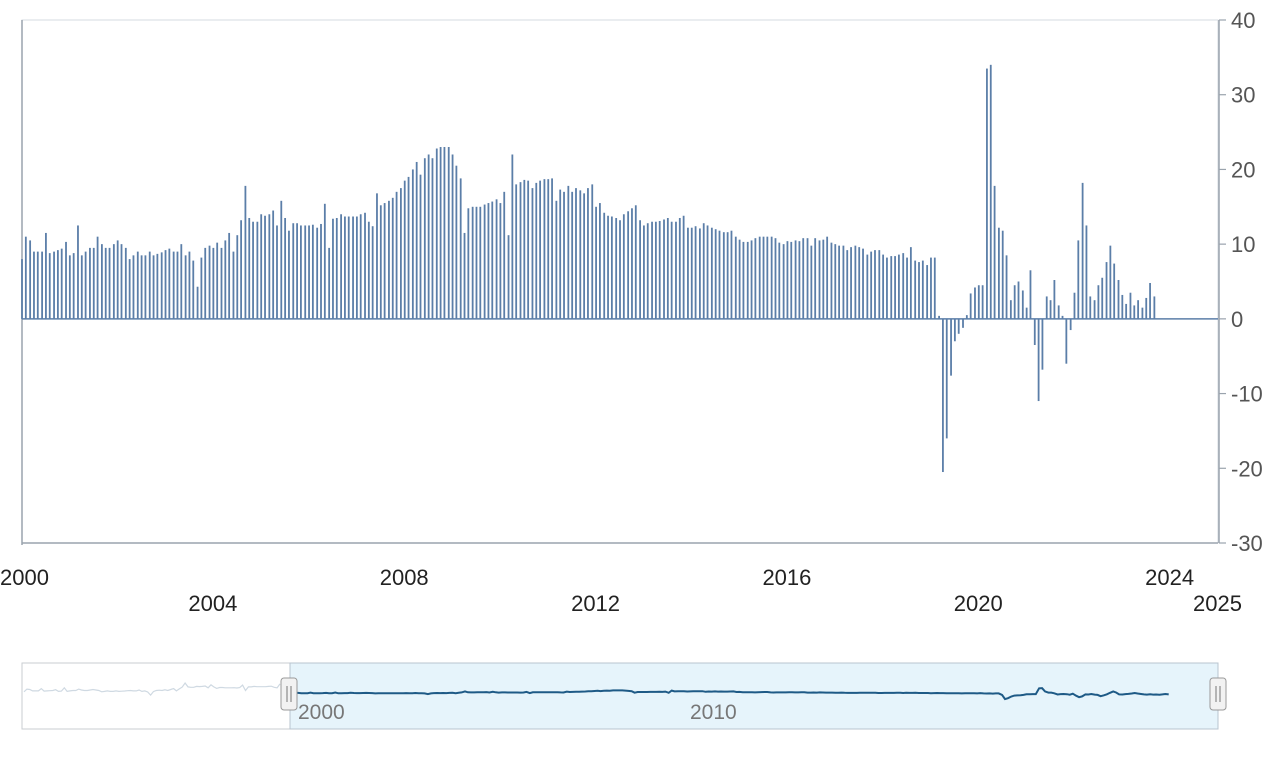 The width and height of the screenshot is (1280, 761). What do you see at coordinates (1243, 244) in the screenshot?
I see `y-tick-label: 10` at bounding box center [1243, 244].